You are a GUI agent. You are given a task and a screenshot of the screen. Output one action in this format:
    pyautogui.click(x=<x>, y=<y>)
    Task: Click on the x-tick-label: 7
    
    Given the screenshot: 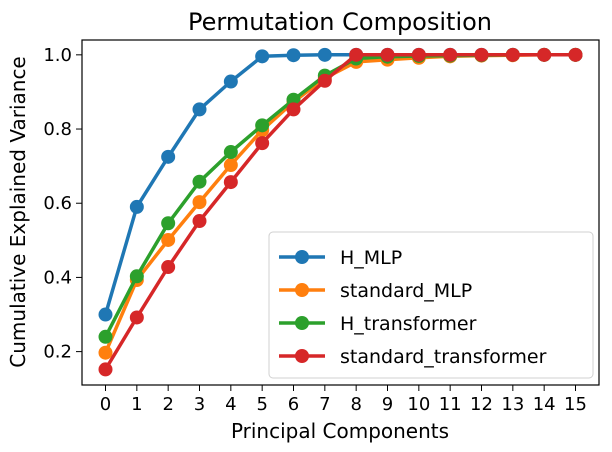 What is the action you would take?
    pyautogui.click(x=324, y=404)
    